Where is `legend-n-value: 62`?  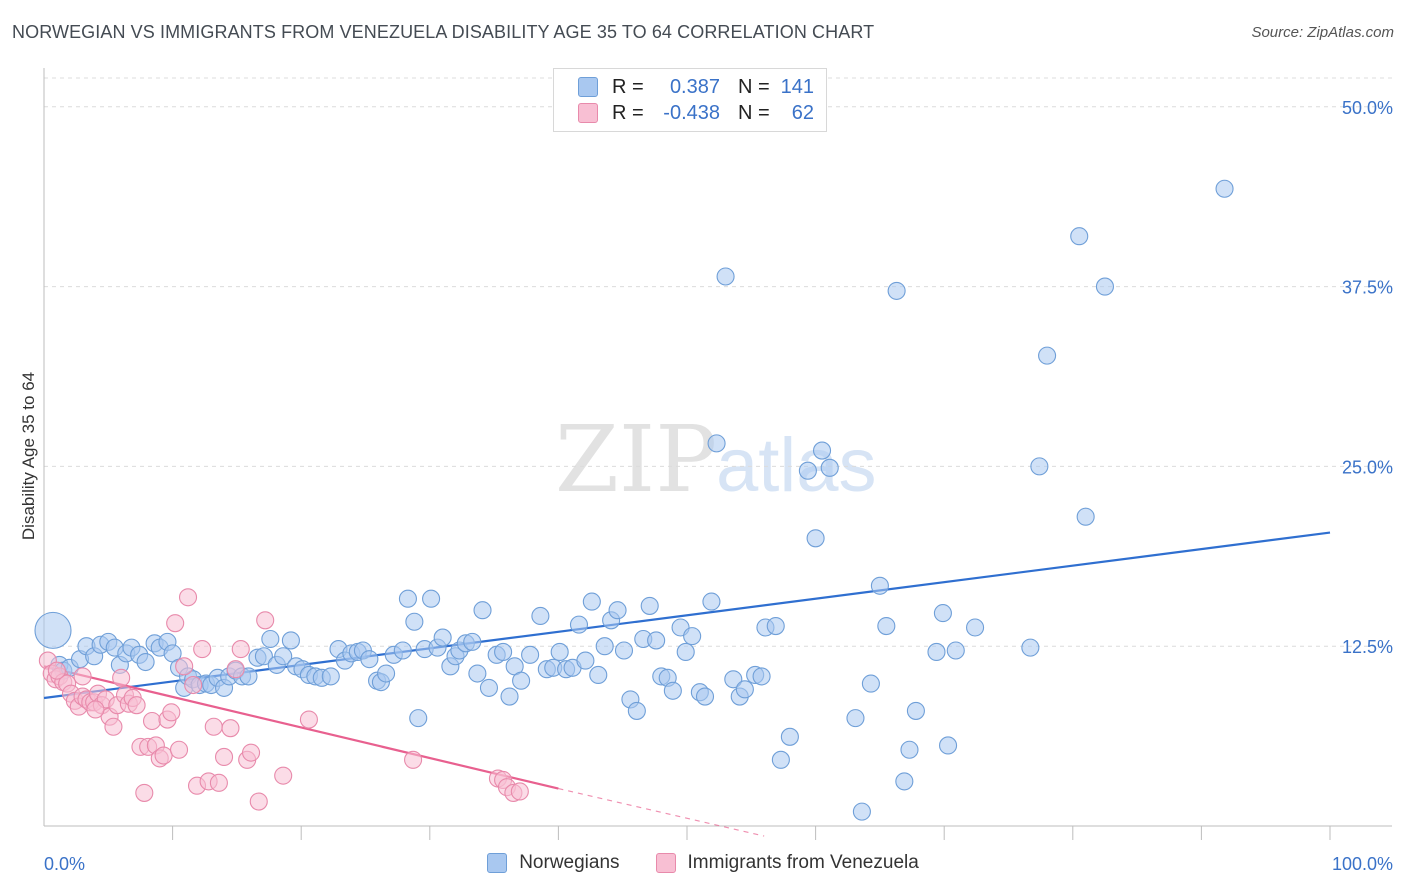 legend-n-value: 62 is located at coordinates (802, 112).